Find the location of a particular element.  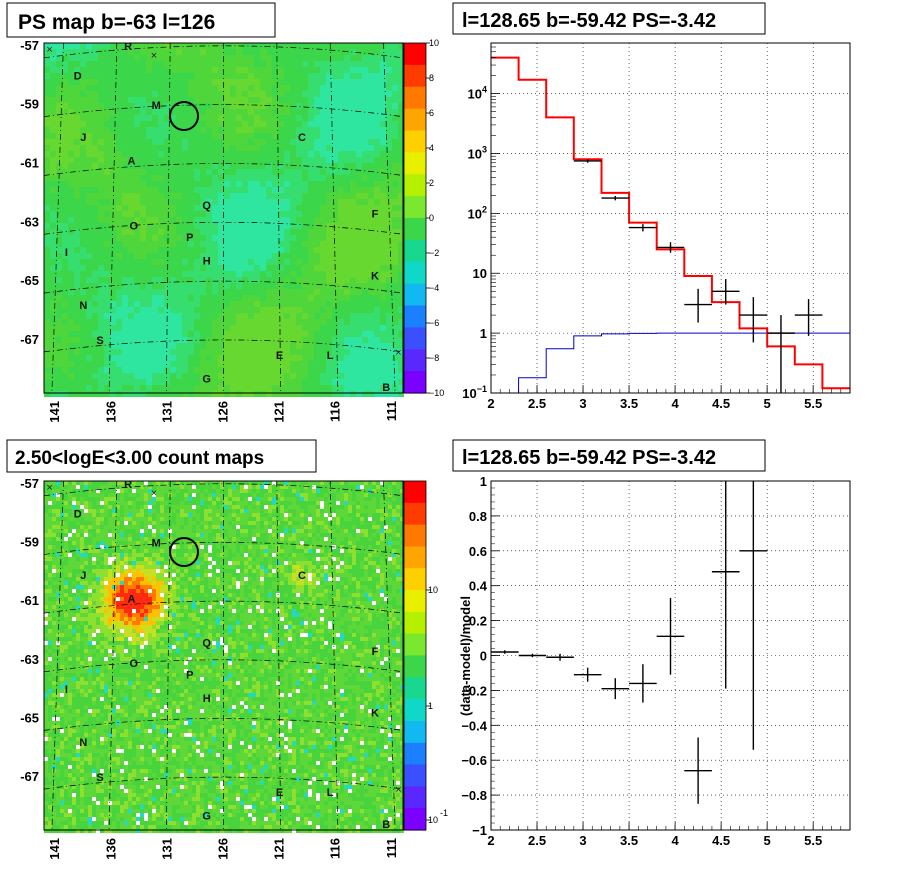

ps-map-source-i: I is located at coordinates (66, 253).